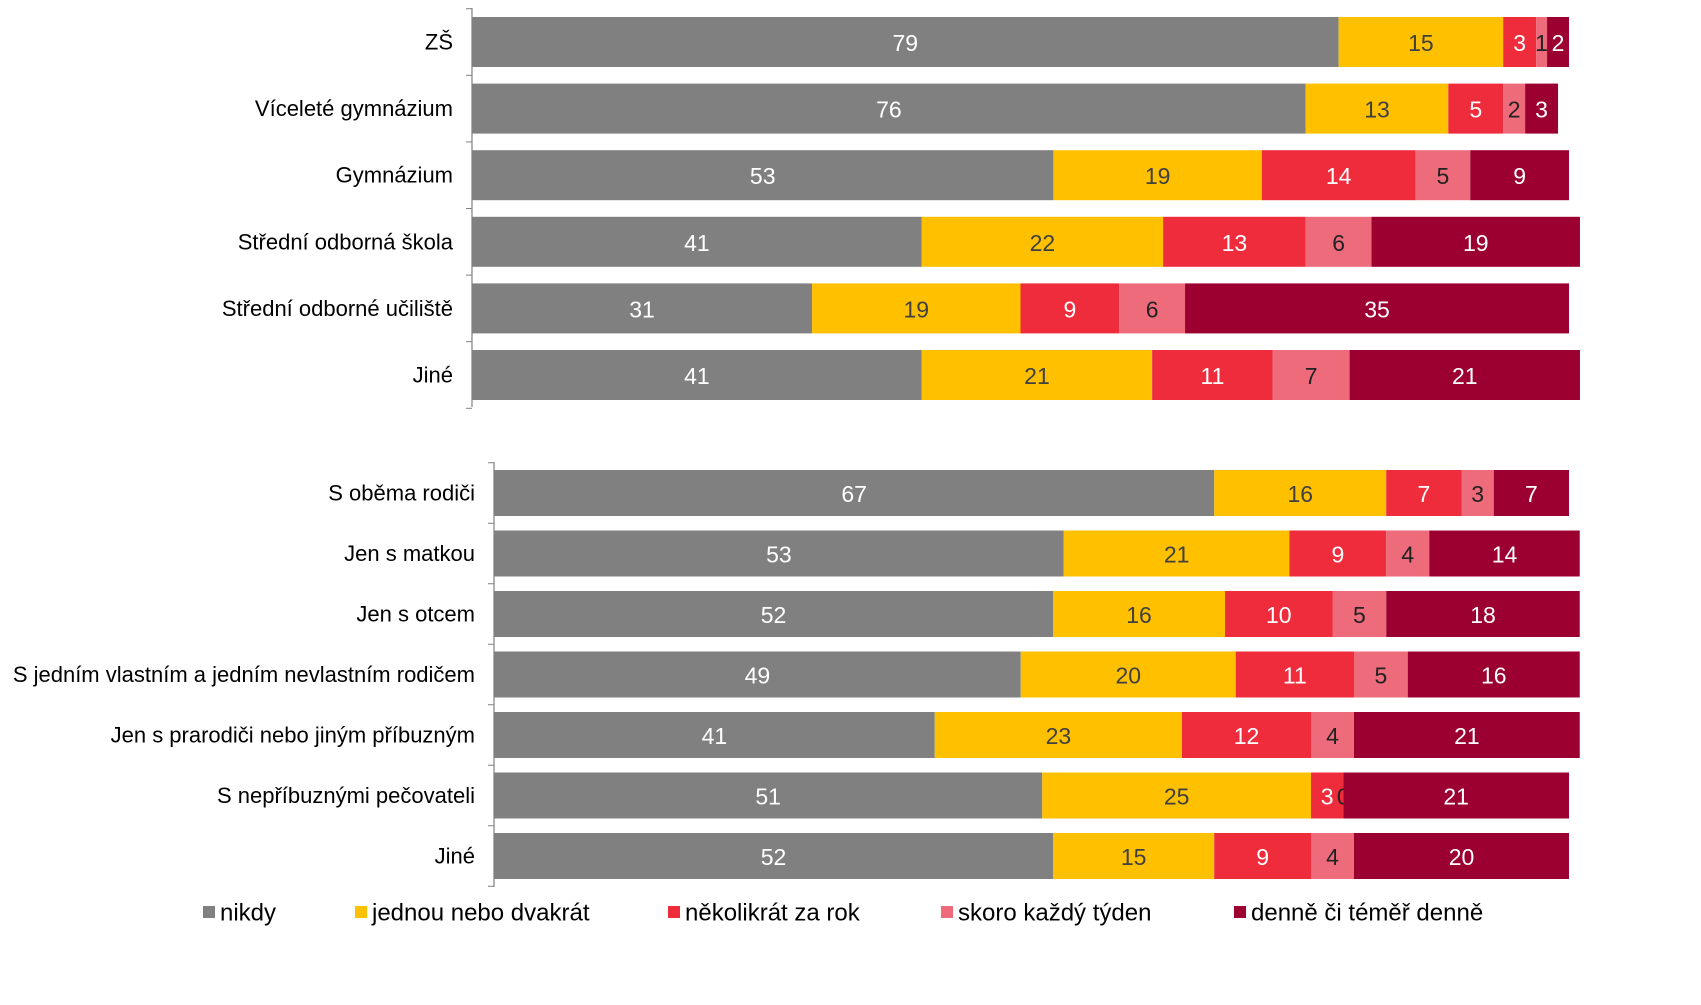  Describe the element at coordinates (1520, 42) in the screenshot. I see `bar-zs-nekolikrat-za-rok` at that location.